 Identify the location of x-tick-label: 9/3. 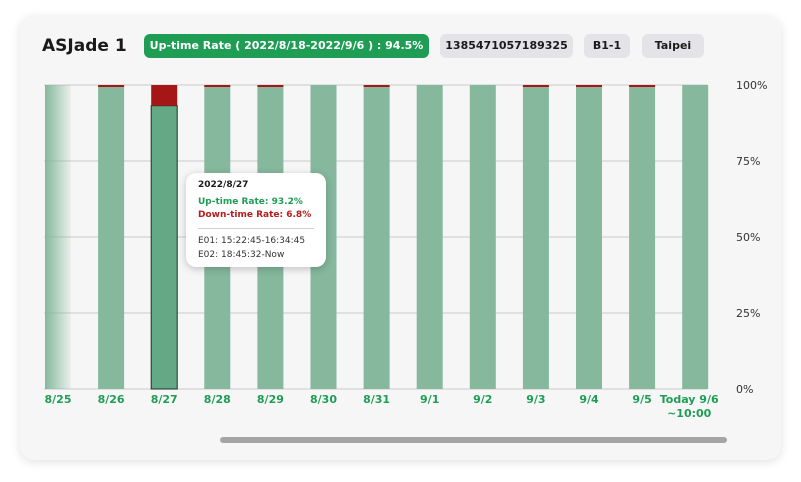
(535, 399).